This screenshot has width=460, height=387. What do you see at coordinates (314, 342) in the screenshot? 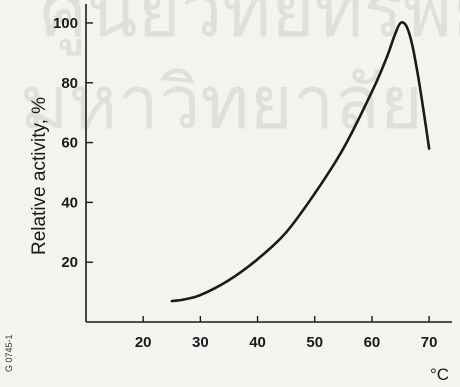
I see `x-tick-label: 50` at bounding box center [314, 342].